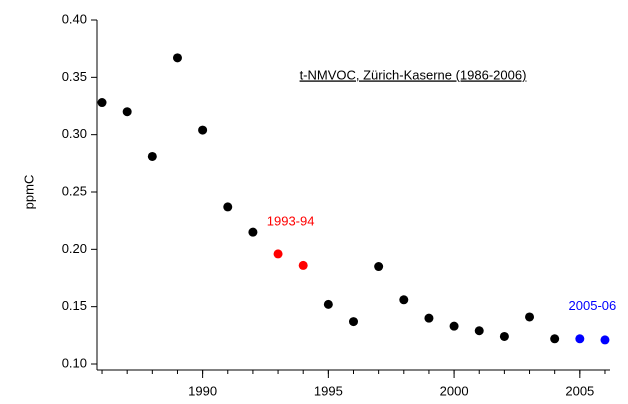 The image size is (628, 404). I want to click on y-tick-label: 0.25, so click(74, 190).